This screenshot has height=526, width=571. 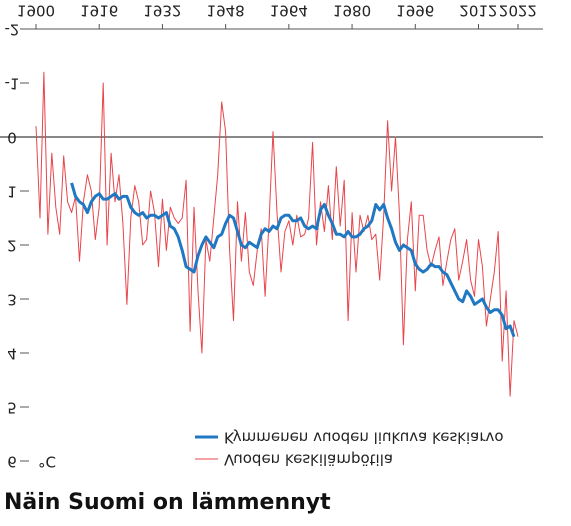 What do you see at coordinates (12, 462) in the screenshot?
I see `y-tick-label: 6` at bounding box center [12, 462].